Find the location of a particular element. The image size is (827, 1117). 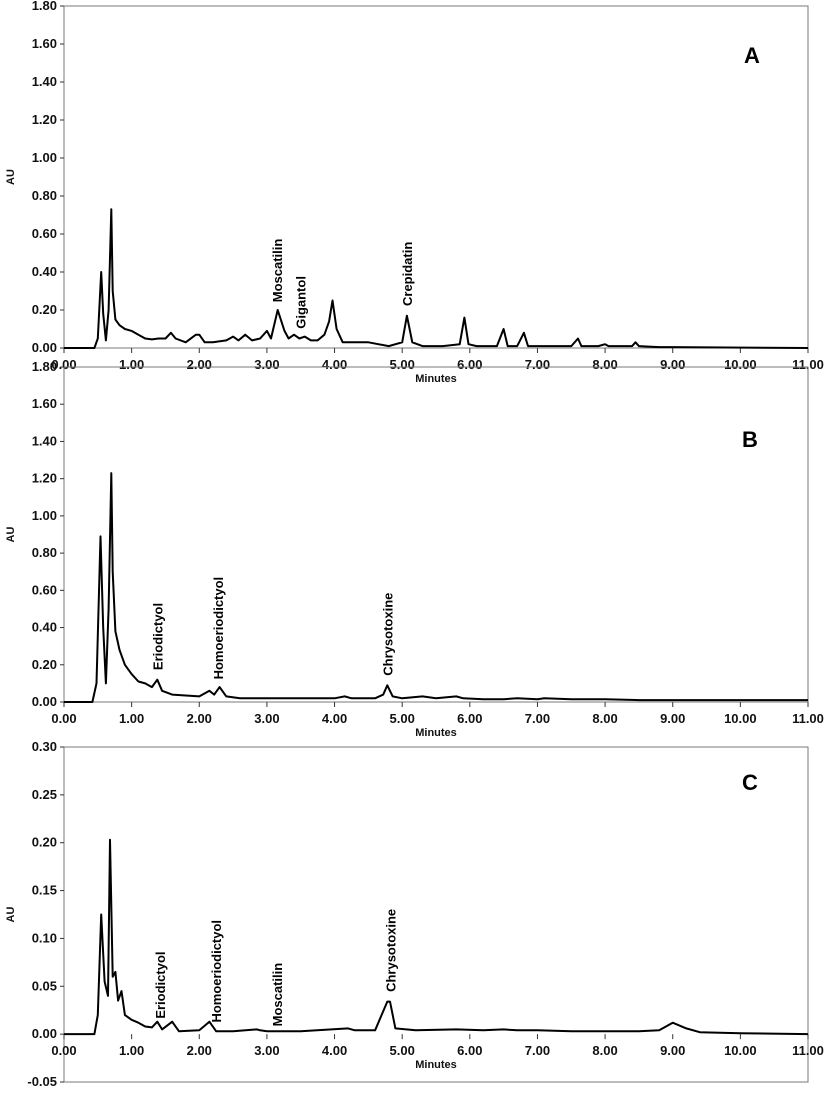

y-tick-label: 0.10 is located at coordinates (44, 937).